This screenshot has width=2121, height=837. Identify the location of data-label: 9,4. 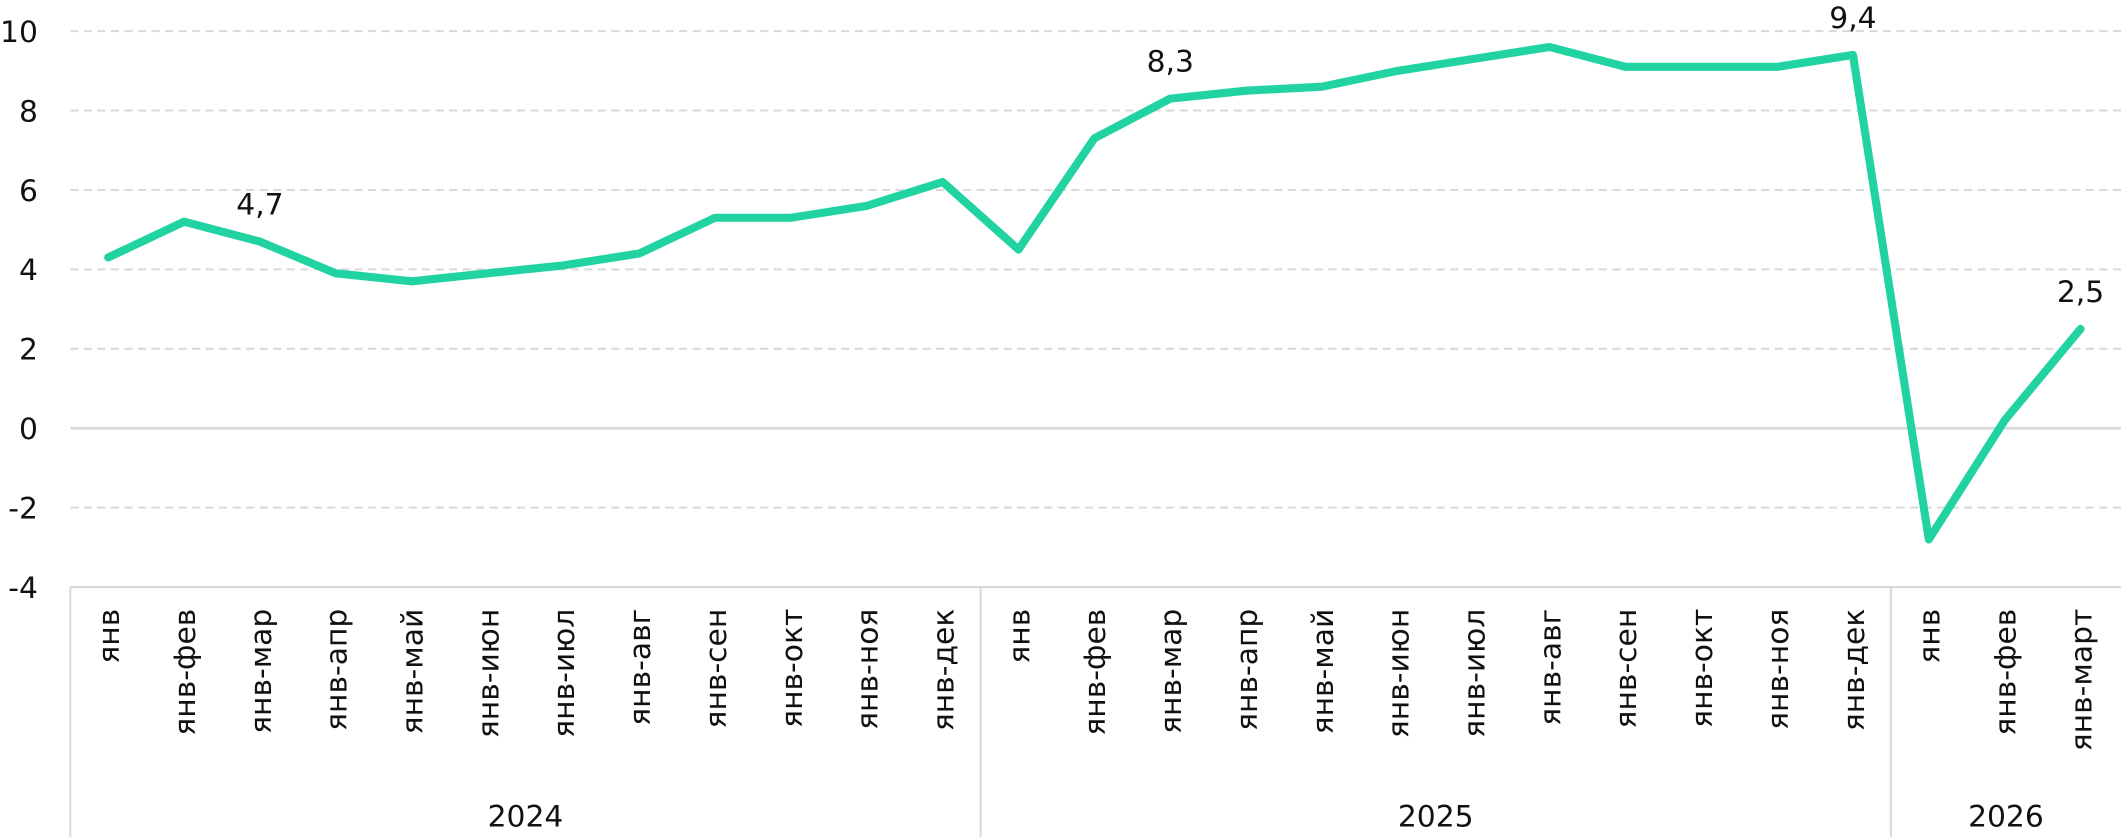
(1852, 18).